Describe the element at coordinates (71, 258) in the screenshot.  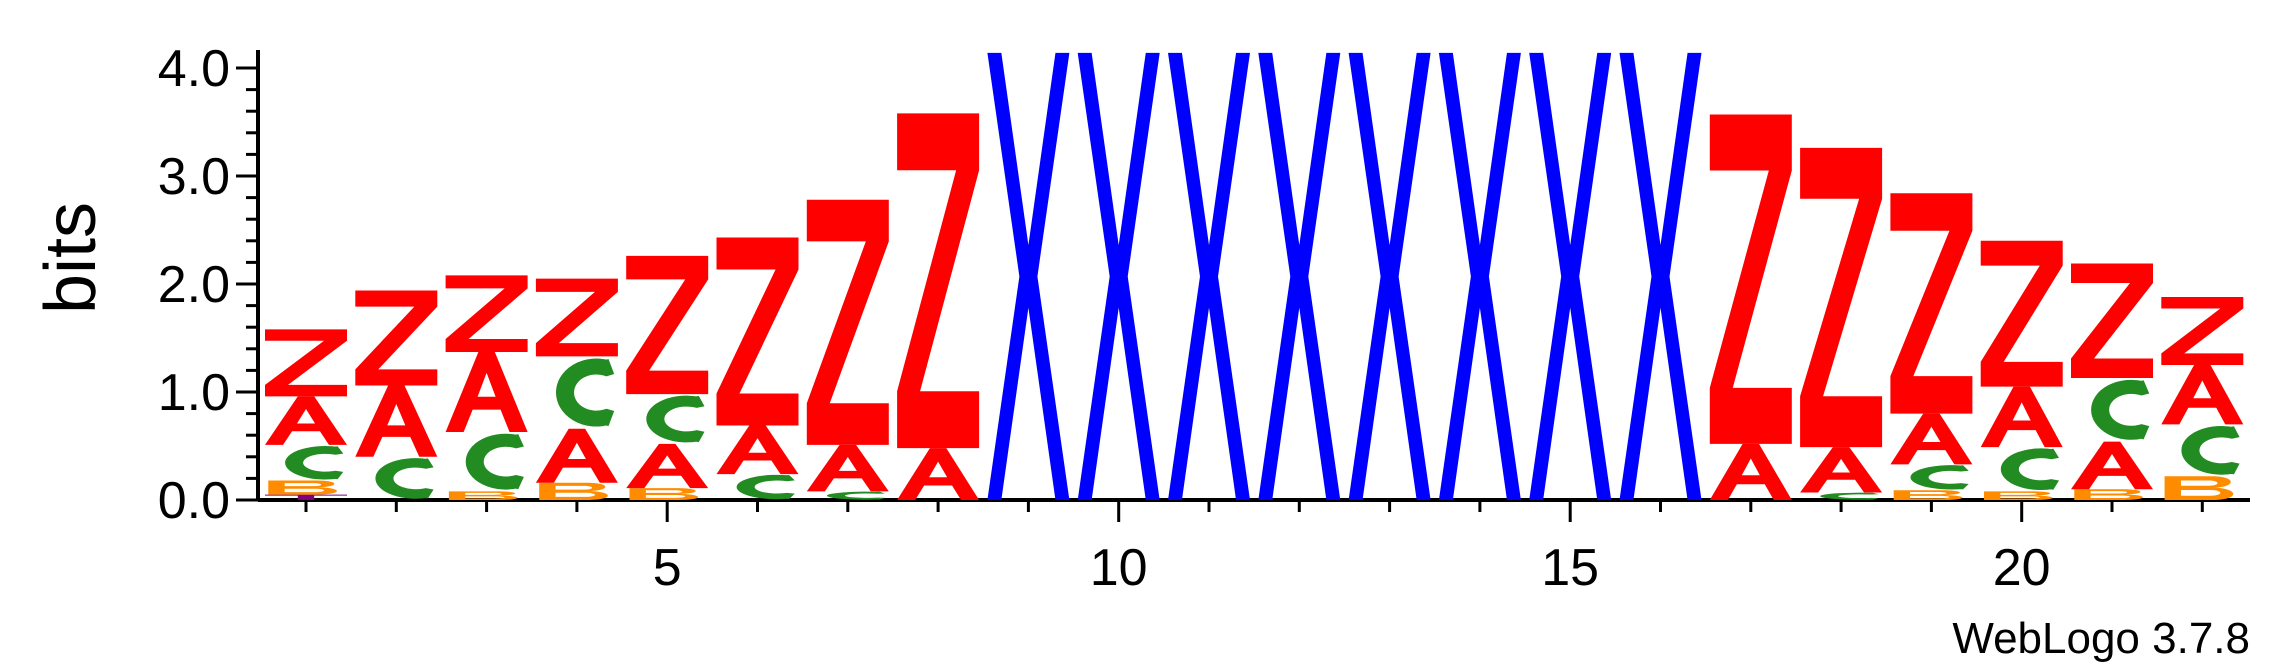
I see `y-axis-title: bits` at that location.